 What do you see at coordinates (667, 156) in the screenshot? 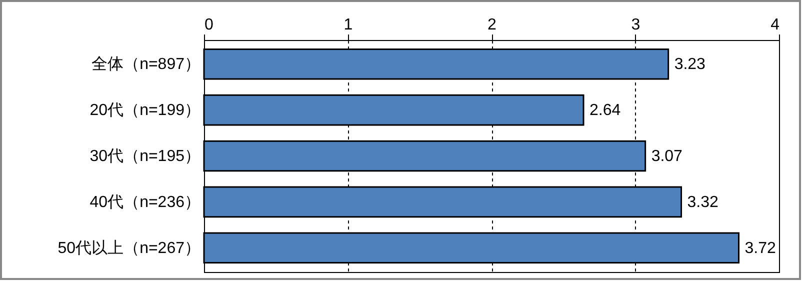
I see `data-label: 3.07` at bounding box center [667, 156].